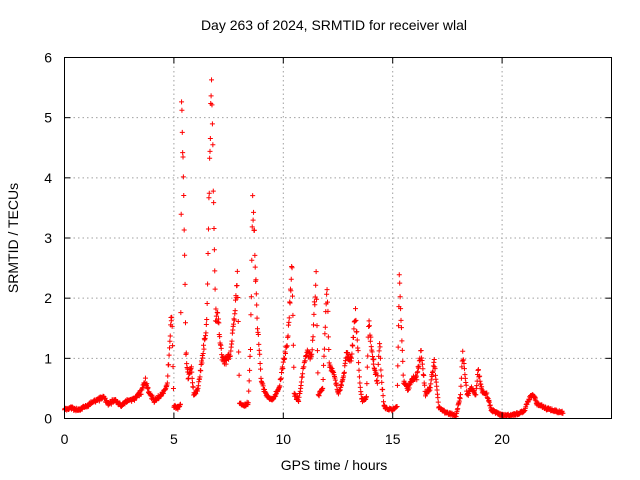  Describe the element at coordinates (48, 238) in the screenshot. I see `y-tick-label: 3` at that location.